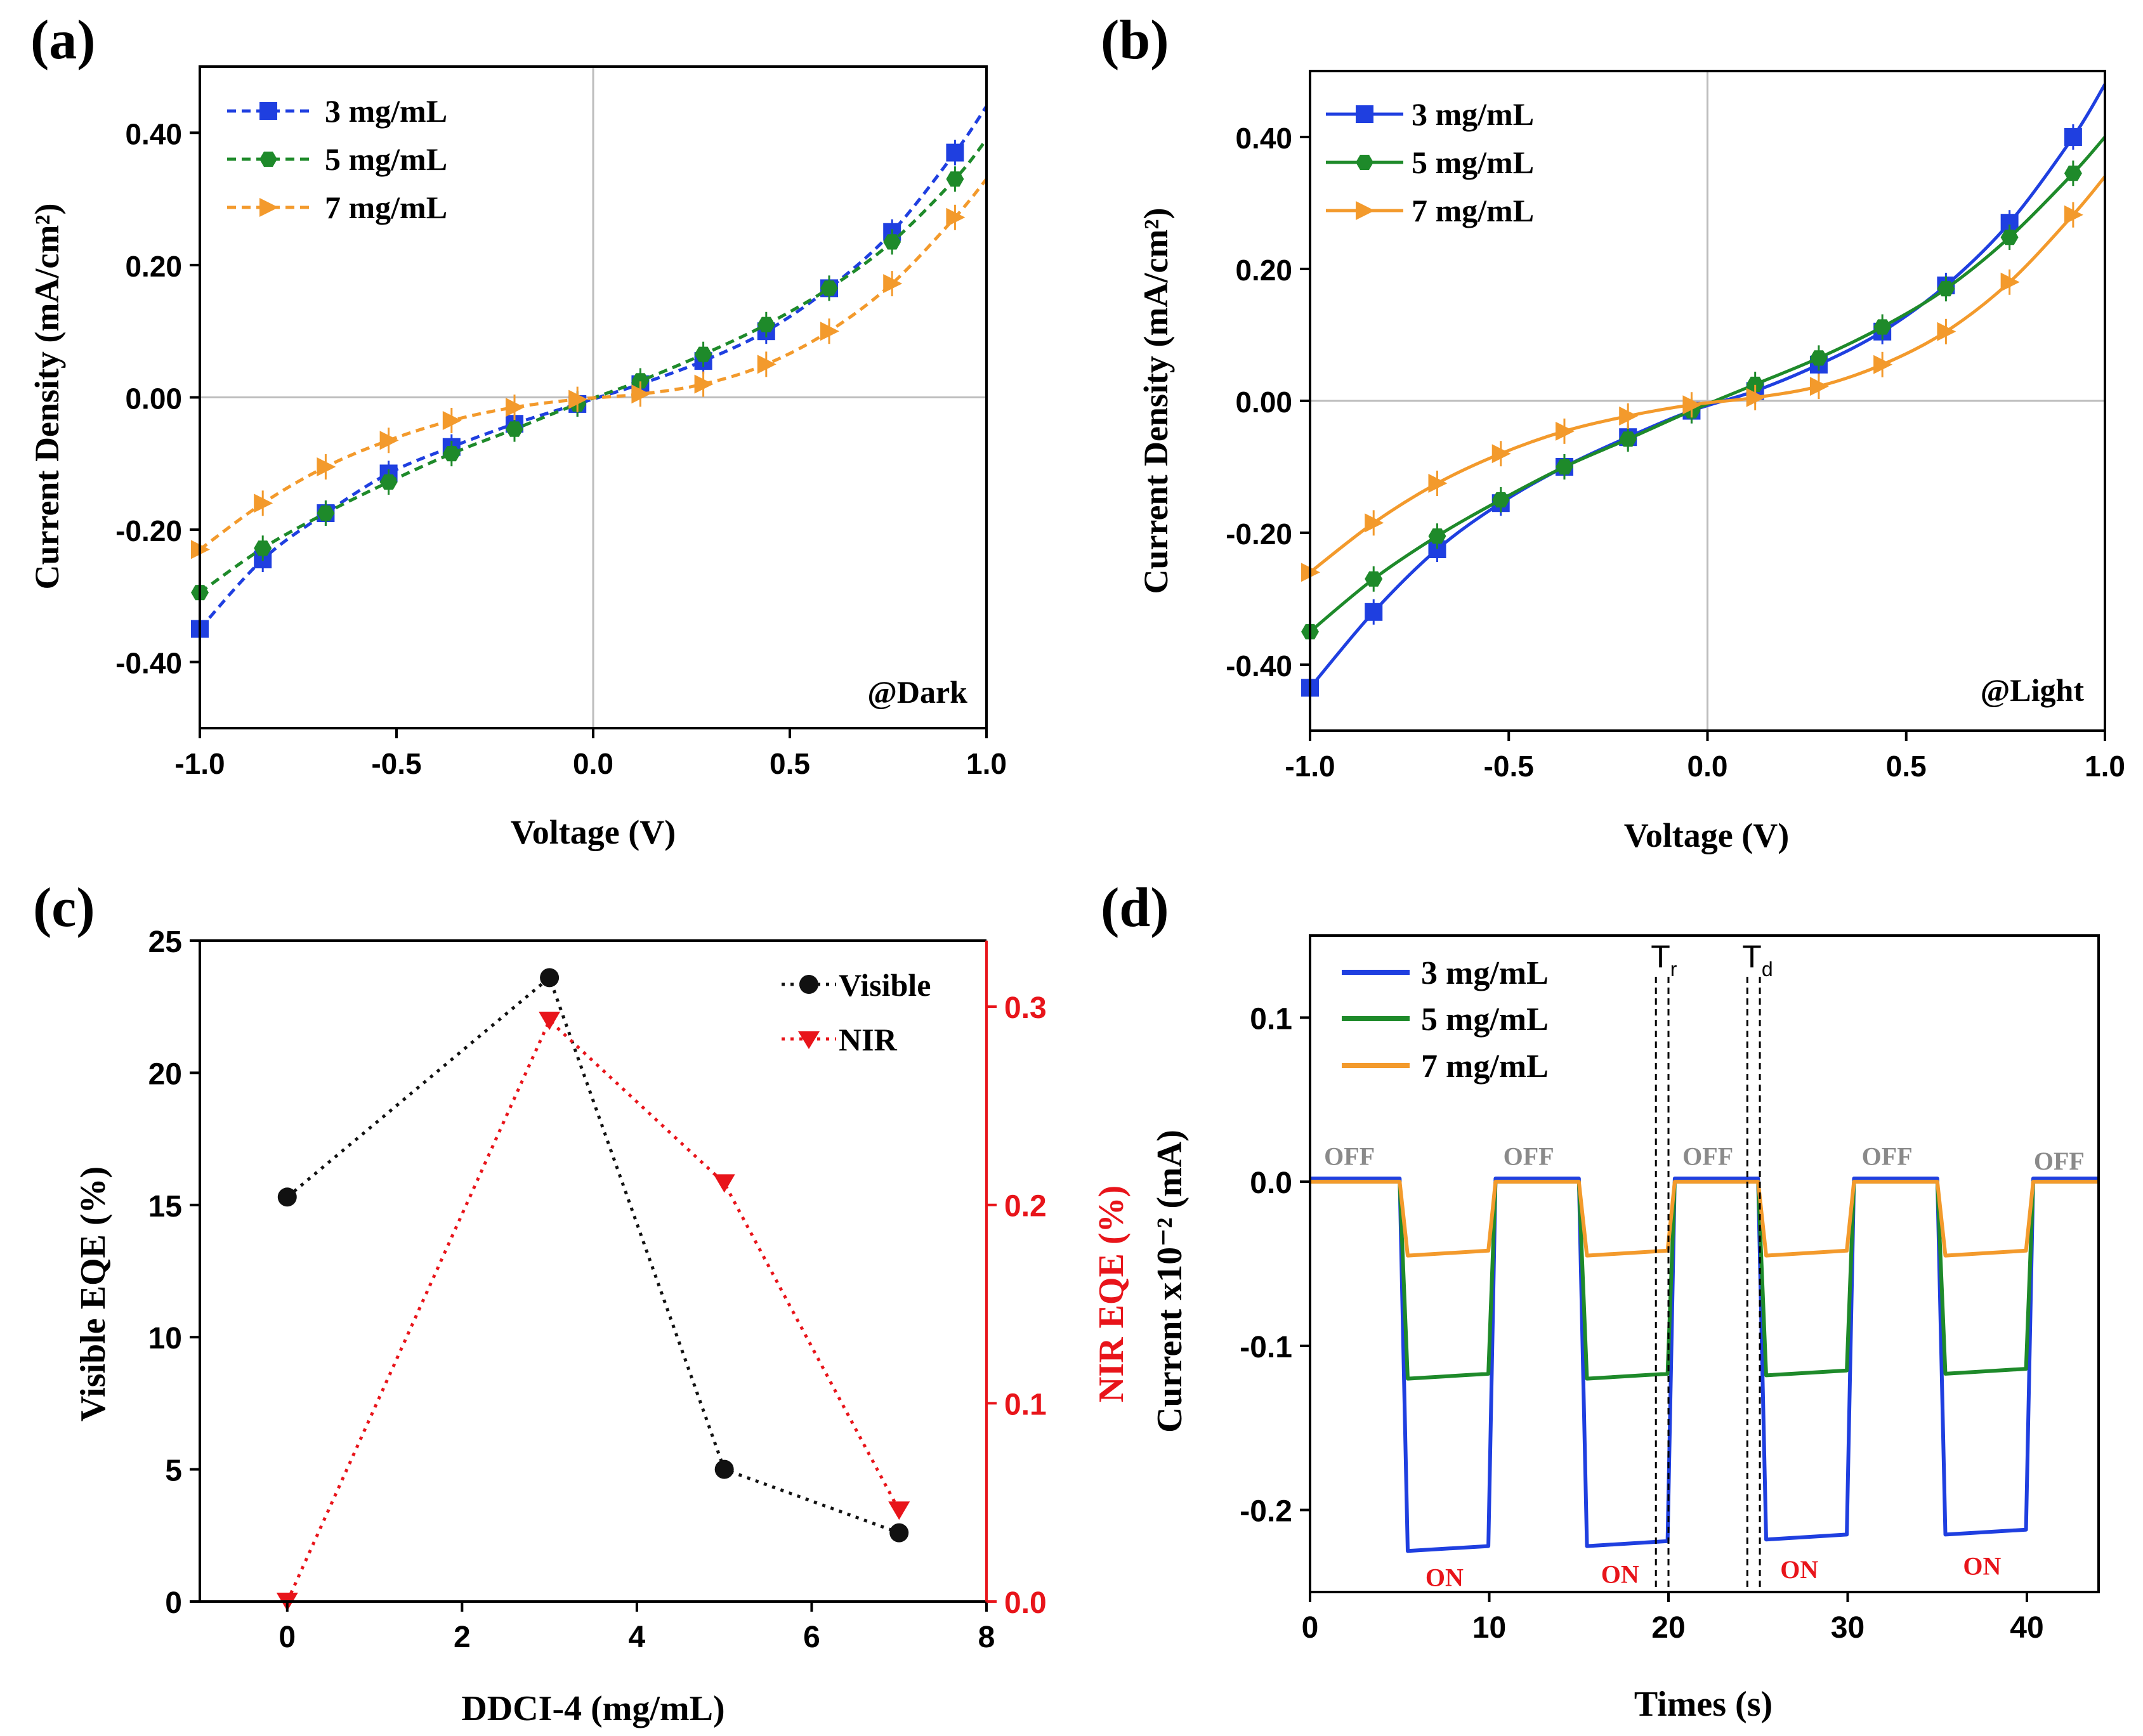 This screenshot has width=2143, height=1736. Describe the element at coordinates (1704, 1365) in the screenshot. I see `series-d-0-line` at that location.